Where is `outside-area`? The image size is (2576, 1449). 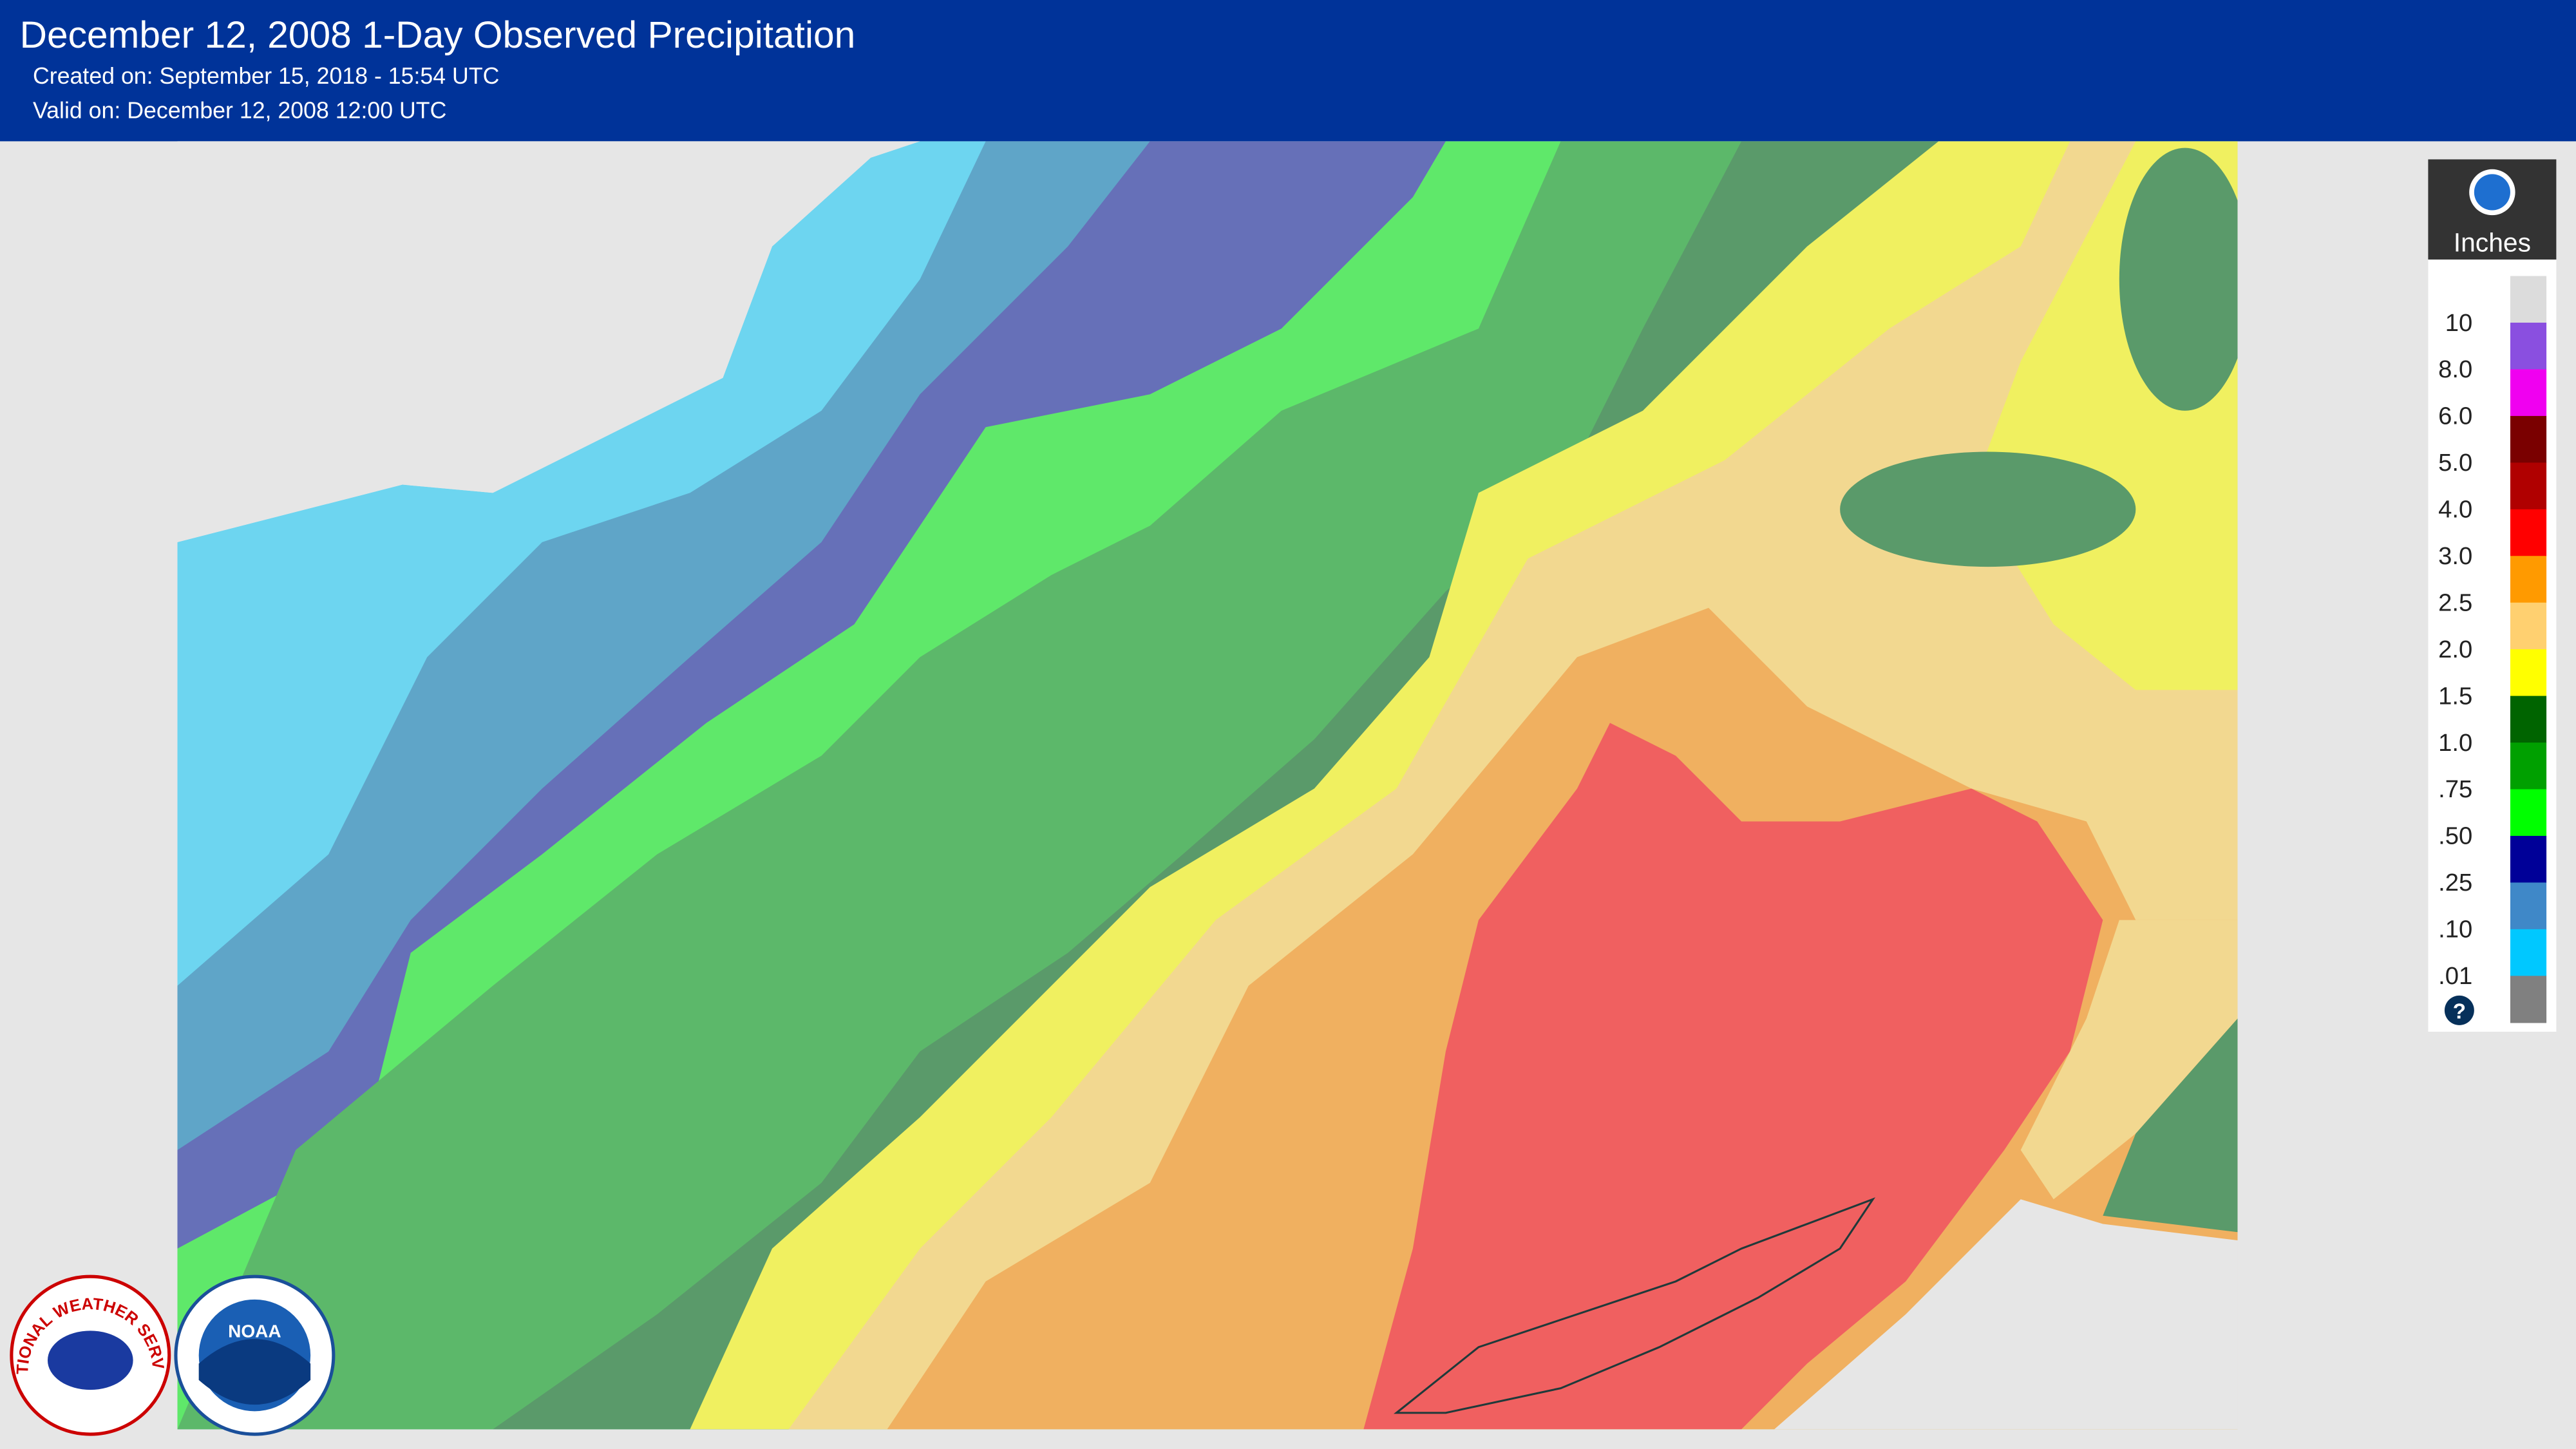 outside-area is located at coordinates (548, 341).